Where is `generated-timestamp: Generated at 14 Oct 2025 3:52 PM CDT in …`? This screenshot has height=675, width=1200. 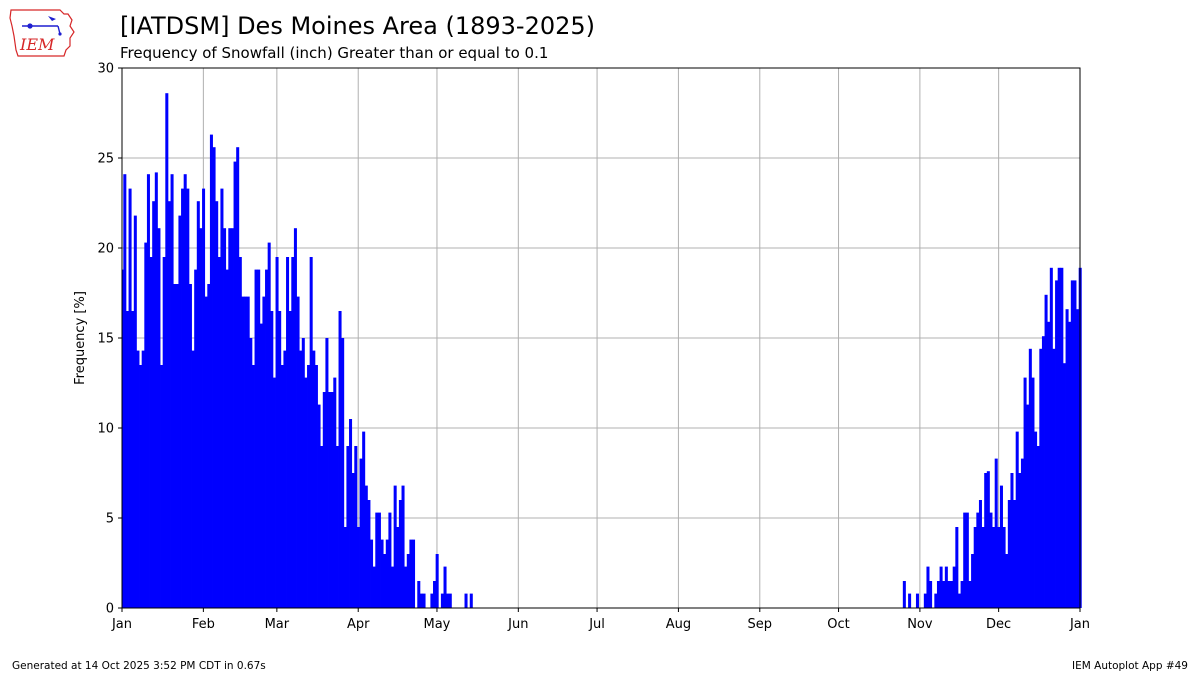 generated-timestamp: Generated at 14 Oct 2025 3:52 PM CDT in … is located at coordinates (139, 666).